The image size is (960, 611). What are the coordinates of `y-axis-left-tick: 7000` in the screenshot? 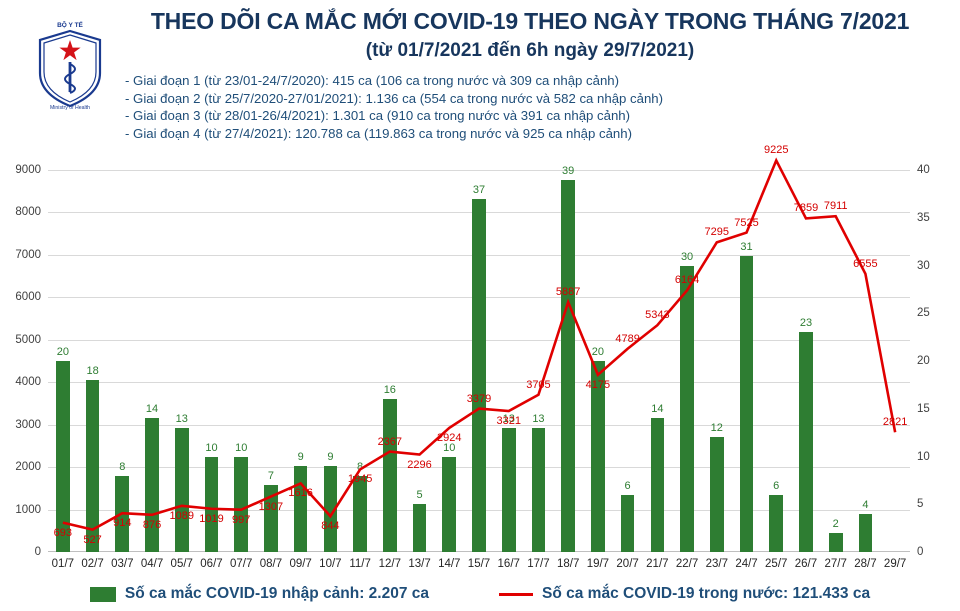 It's located at (28, 254).